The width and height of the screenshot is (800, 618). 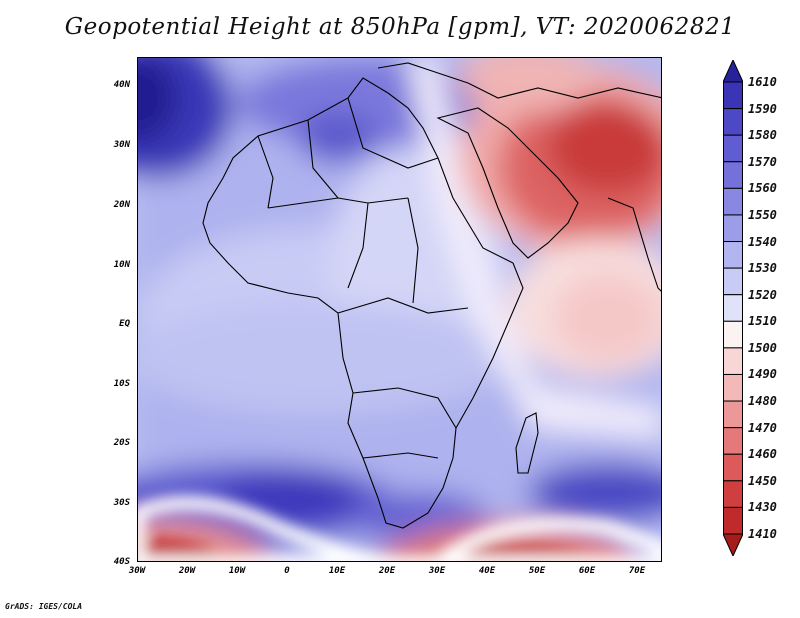 What do you see at coordinates (762, 347) in the screenshot?
I see `colorbar-label: 1500` at bounding box center [762, 347].